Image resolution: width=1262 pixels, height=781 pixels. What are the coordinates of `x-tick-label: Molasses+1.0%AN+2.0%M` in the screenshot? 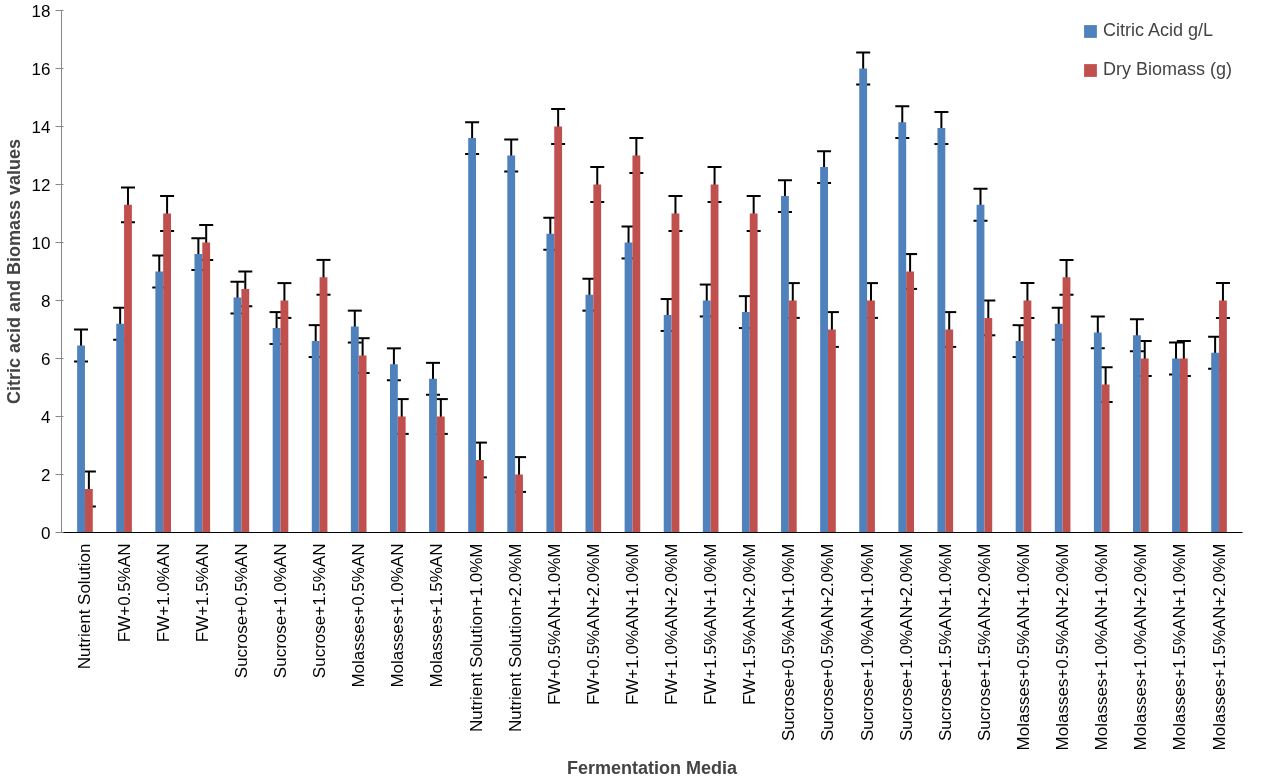 It's located at (1141, 647).